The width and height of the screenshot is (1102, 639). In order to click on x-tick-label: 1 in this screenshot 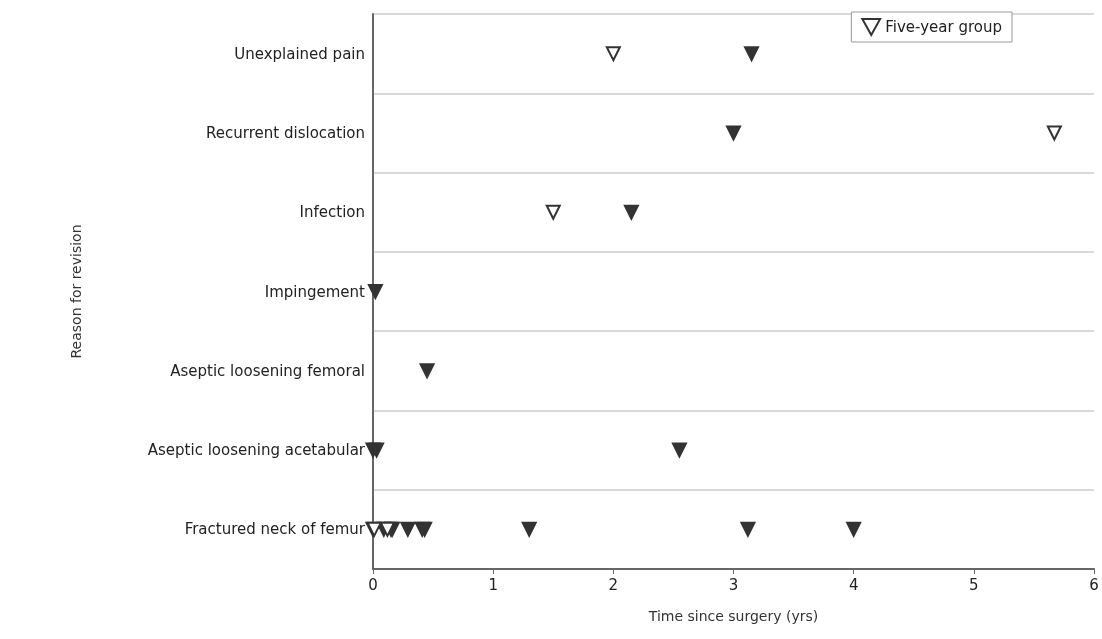, I will do `click(493, 584)`.